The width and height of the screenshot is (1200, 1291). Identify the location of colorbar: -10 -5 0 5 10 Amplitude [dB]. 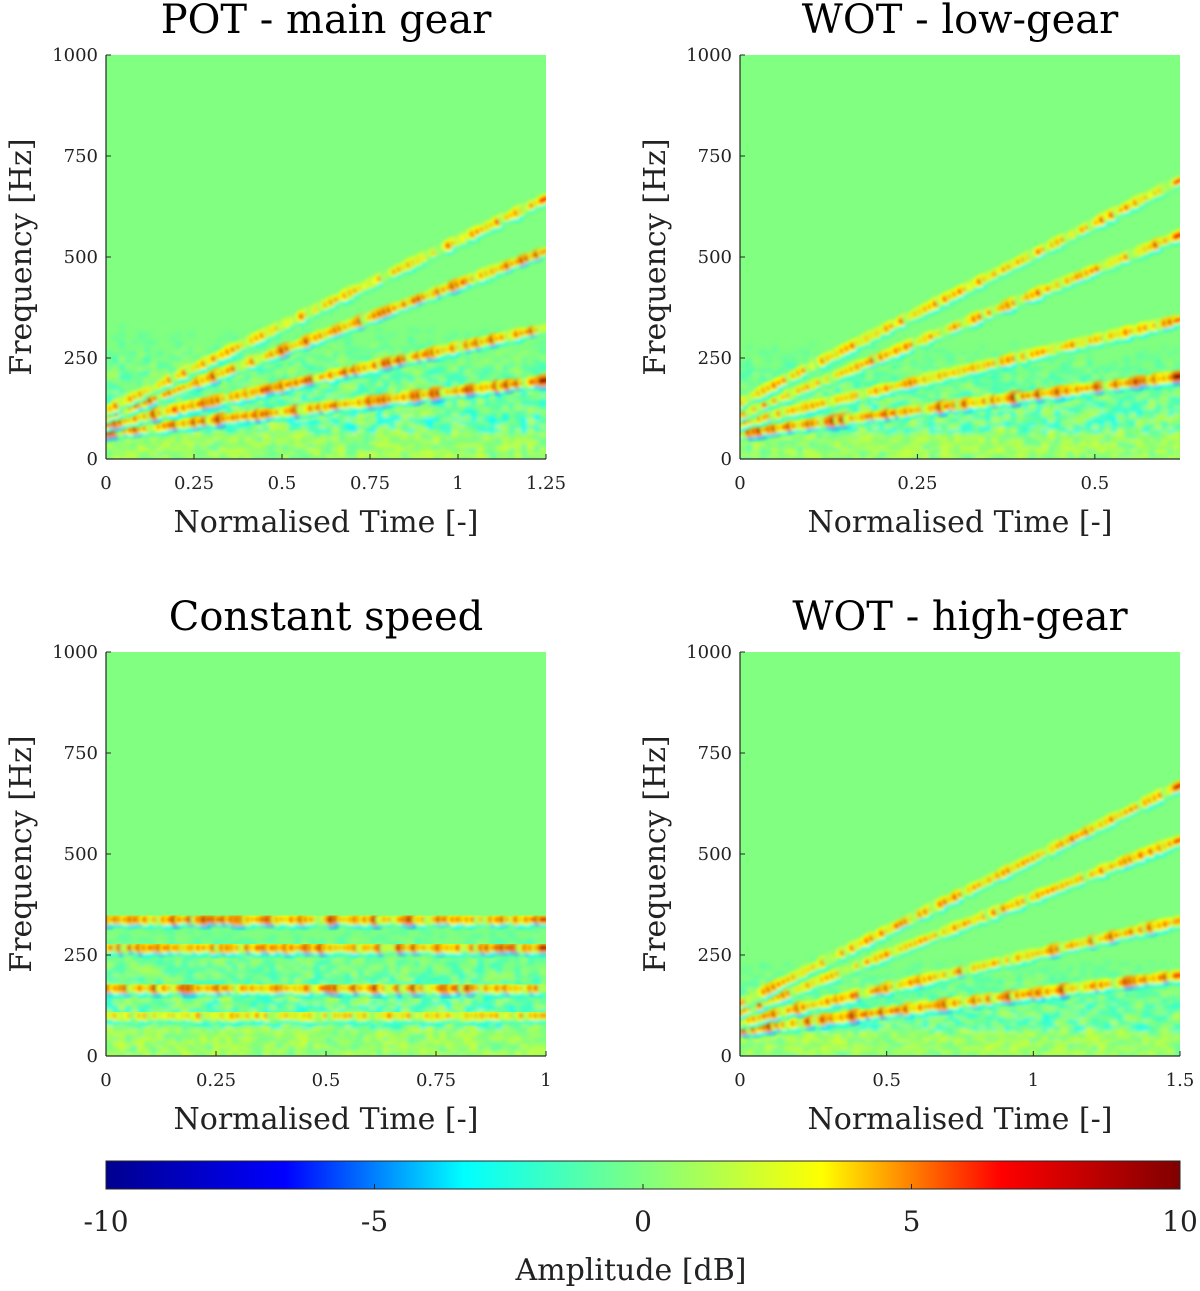
(640, 1224).